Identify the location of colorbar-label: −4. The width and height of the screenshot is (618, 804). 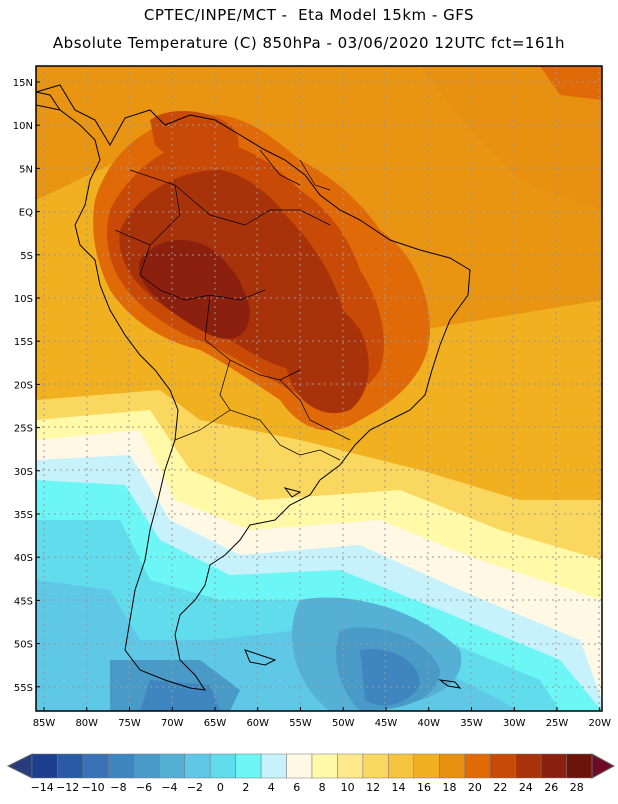
(169, 787).